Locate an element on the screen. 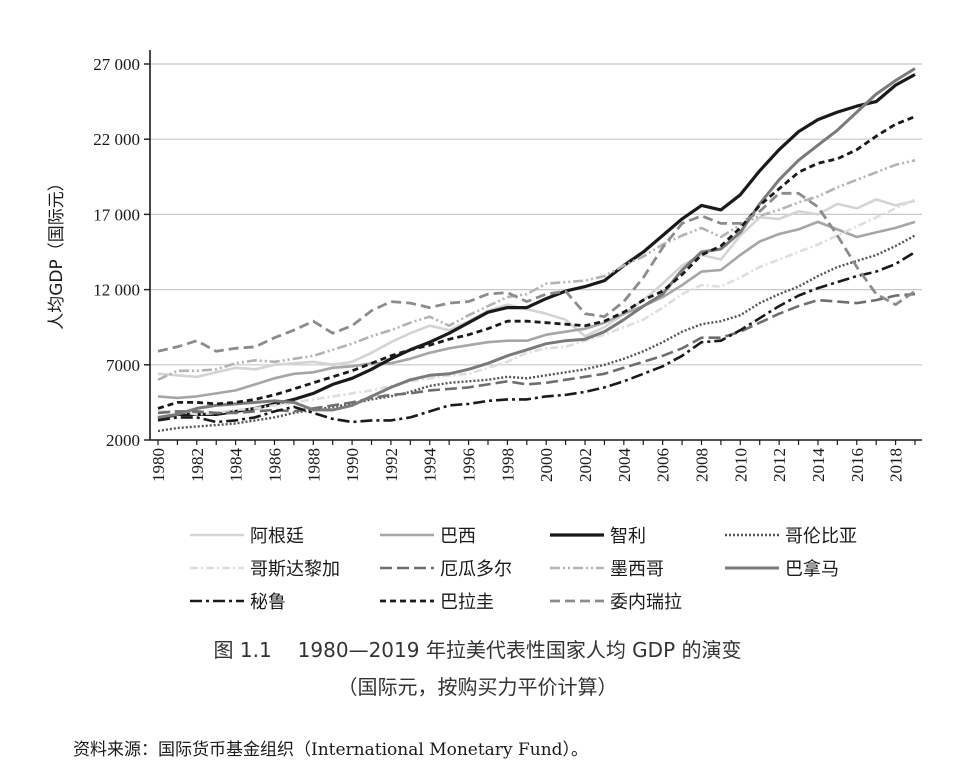 This screenshot has height=772, width=955. x-tick-label: 1994 is located at coordinates (430, 465).